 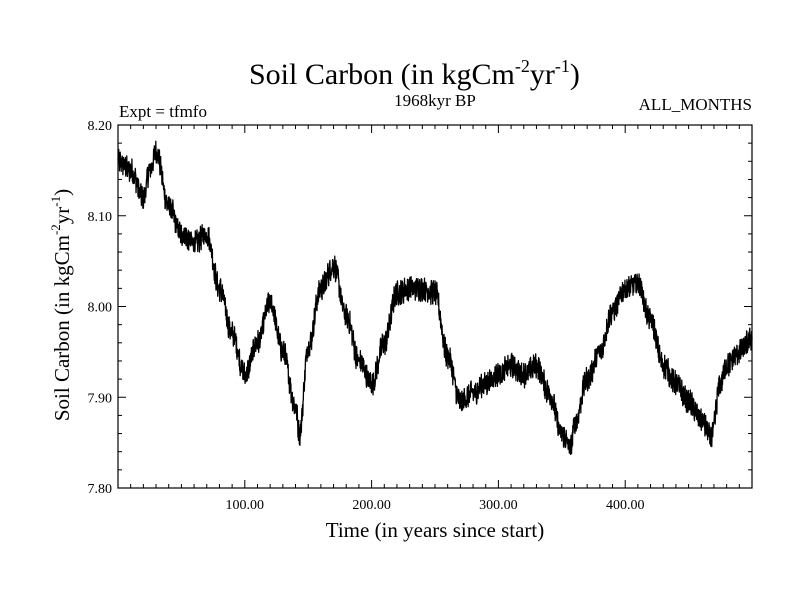 What do you see at coordinates (100, 126) in the screenshot?
I see `y-tick-label: 8.20` at bounding box center [100, 126].